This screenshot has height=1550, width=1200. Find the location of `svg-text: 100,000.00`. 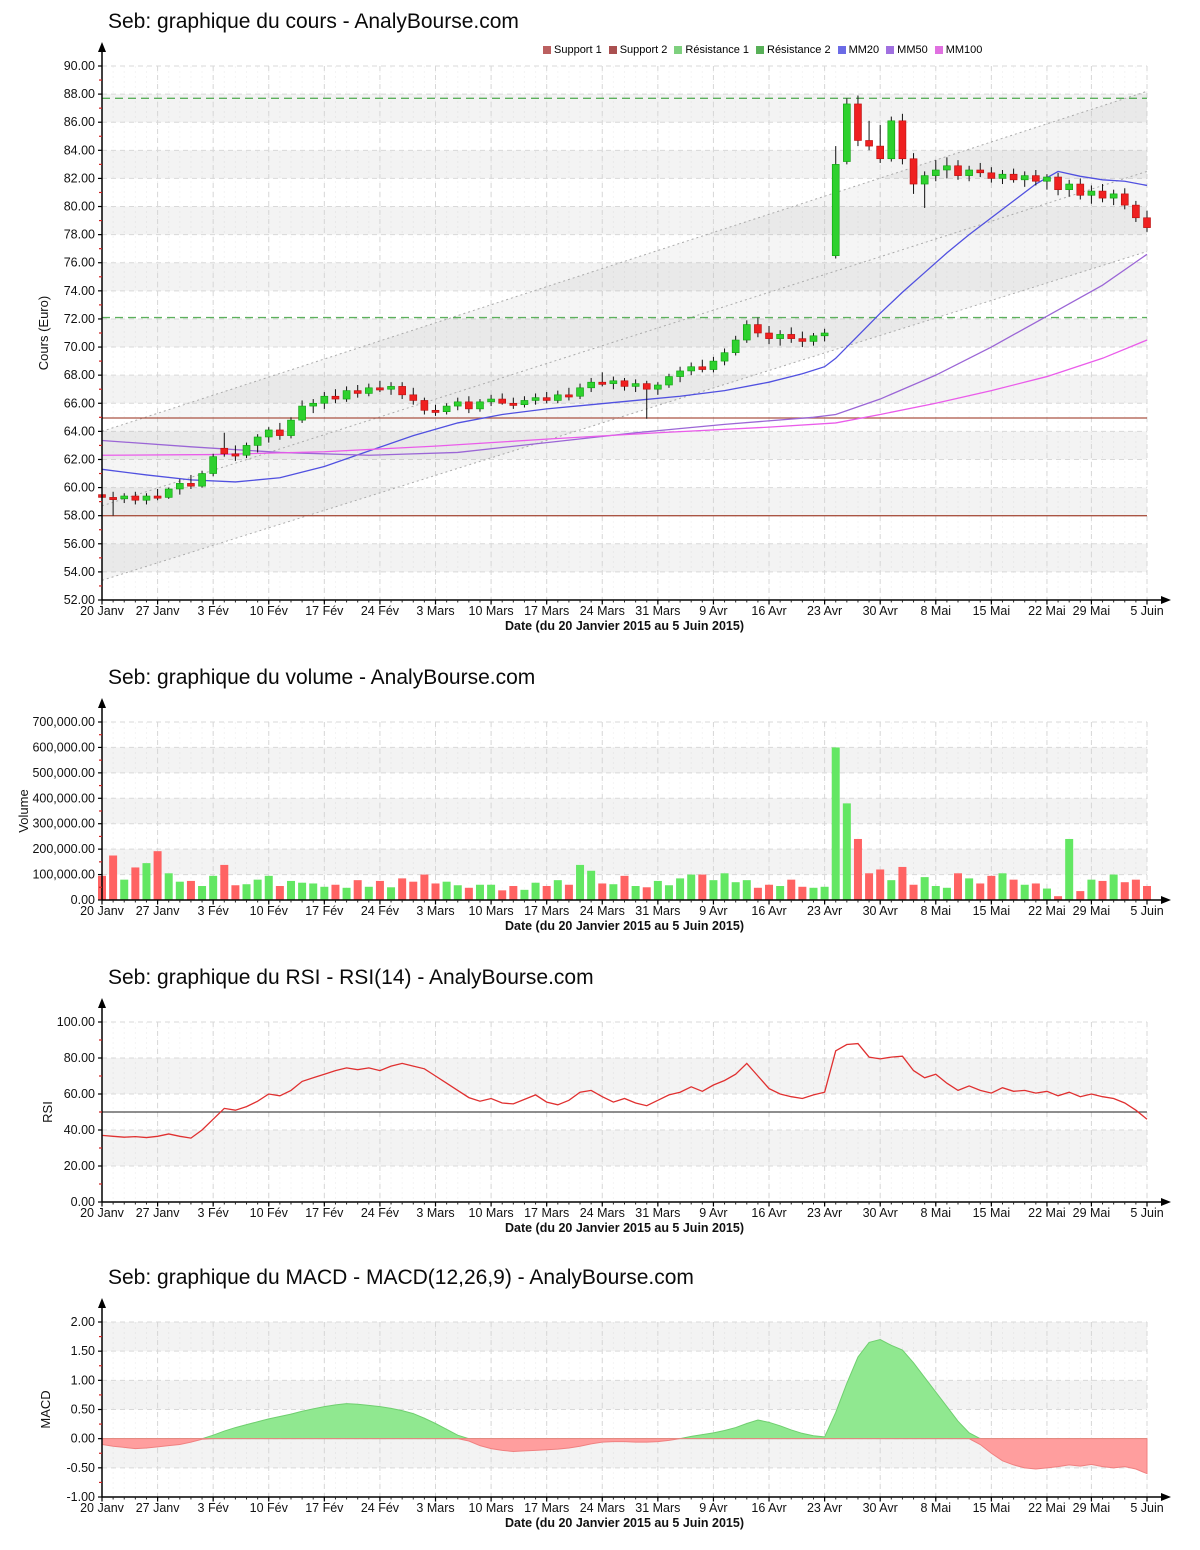

svg-text: 100,000.00 is located at coordinates (63, 875).